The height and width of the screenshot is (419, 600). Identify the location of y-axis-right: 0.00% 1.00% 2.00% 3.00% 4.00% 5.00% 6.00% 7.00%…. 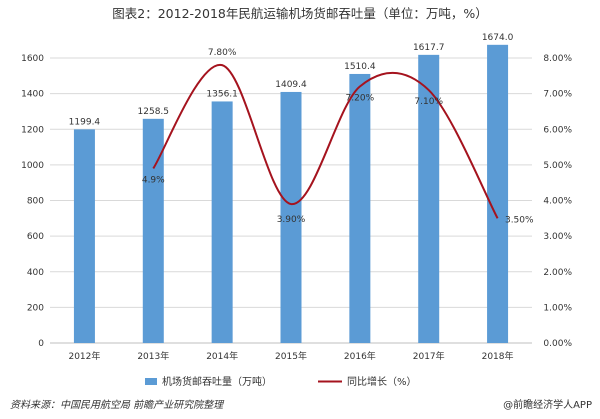
(557, 201).